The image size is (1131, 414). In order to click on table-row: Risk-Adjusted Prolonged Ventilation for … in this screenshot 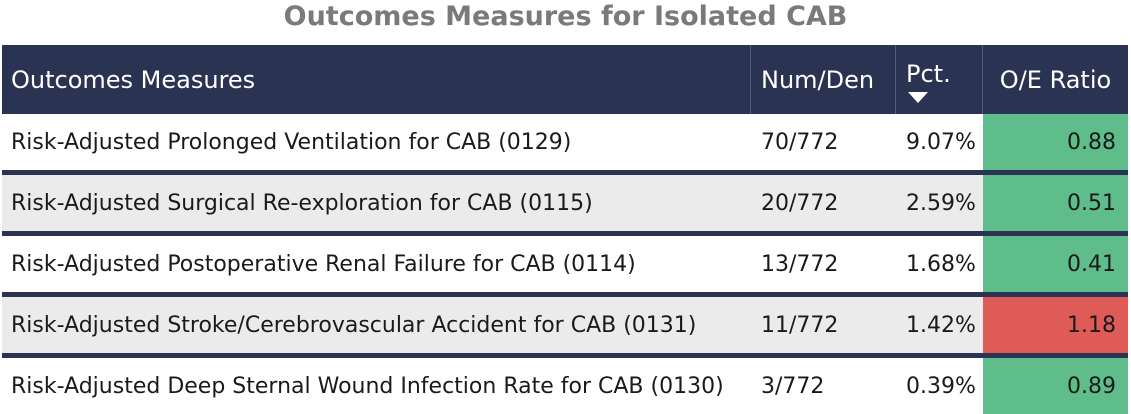, I will do `click(565, 142)`.